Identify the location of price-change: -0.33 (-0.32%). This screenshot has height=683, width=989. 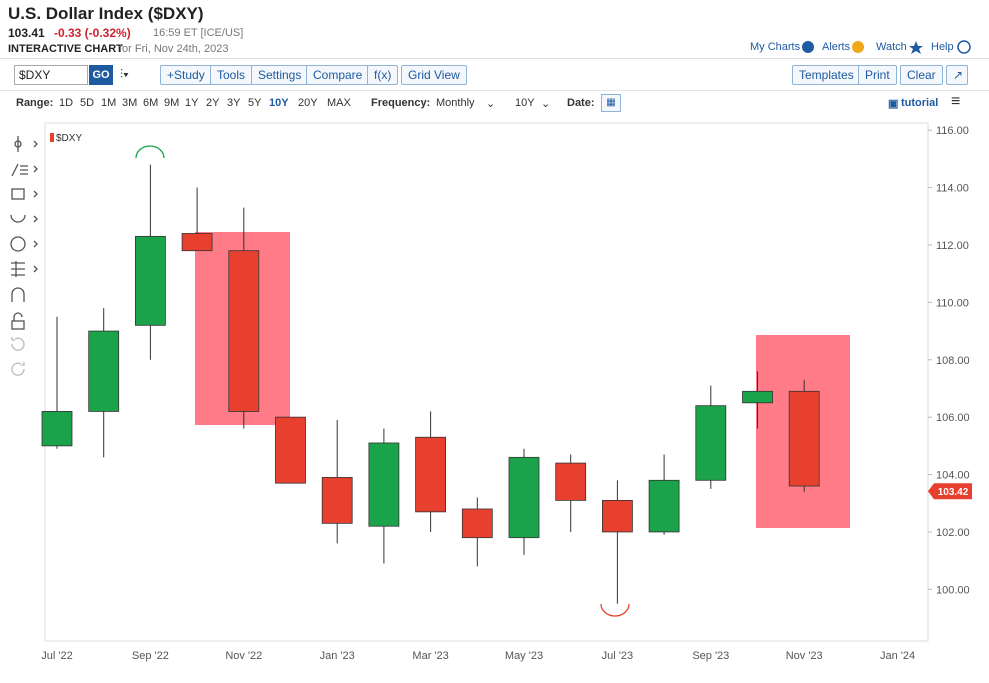
(92, 33).